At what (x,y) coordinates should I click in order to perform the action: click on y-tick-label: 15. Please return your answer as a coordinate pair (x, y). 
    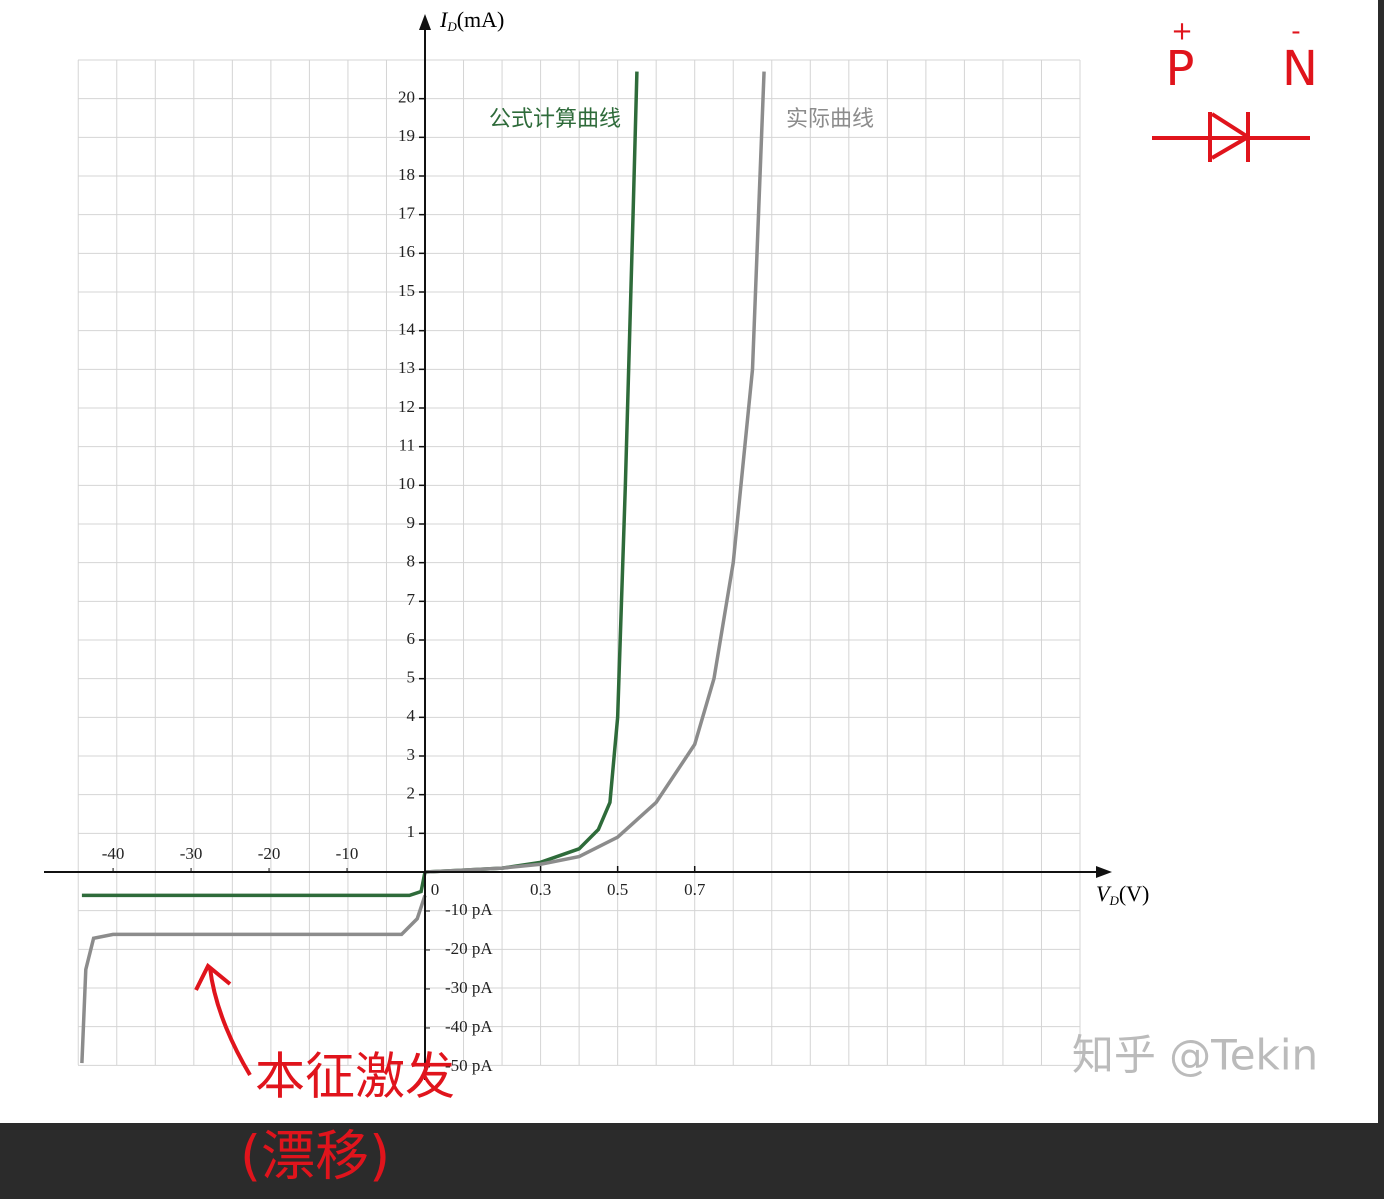
    Looking at the image, I should click on (406, 290).